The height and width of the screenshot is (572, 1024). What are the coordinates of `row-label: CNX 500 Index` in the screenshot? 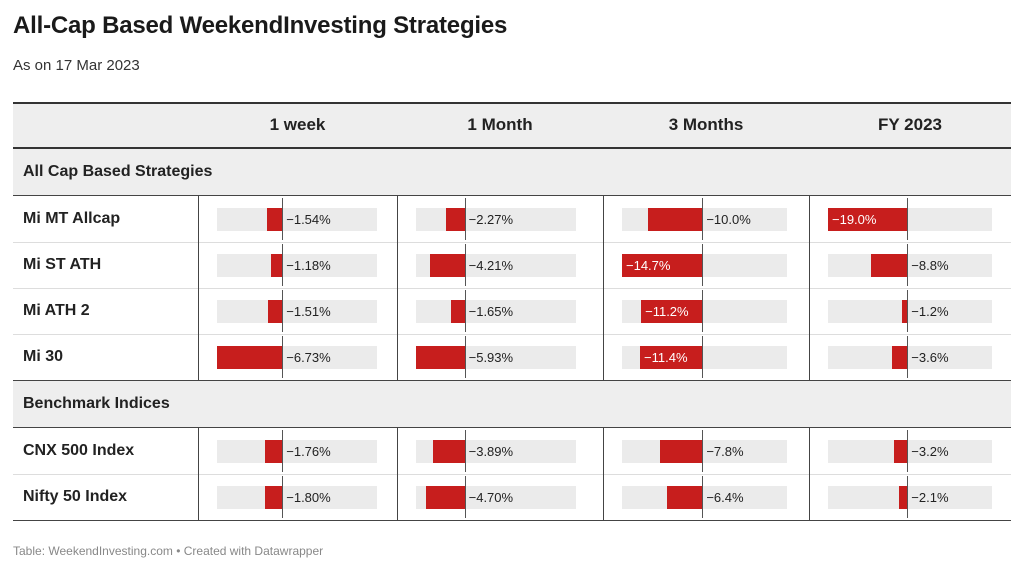 It's located at (79, 450).